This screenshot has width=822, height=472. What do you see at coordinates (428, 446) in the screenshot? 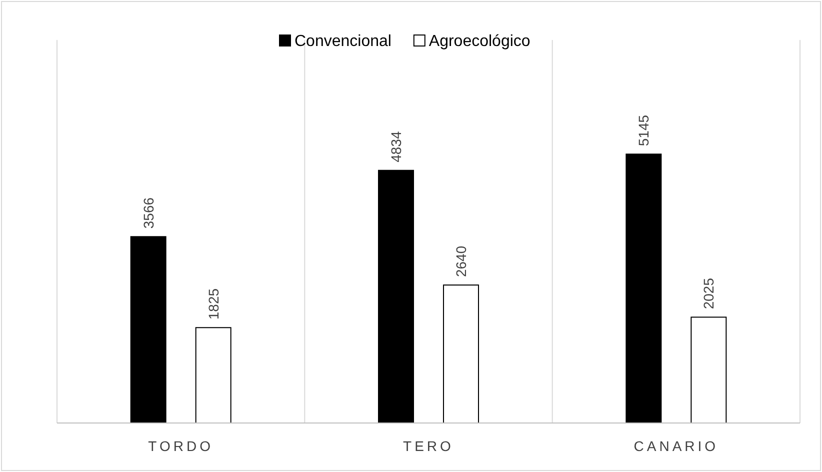
I see `x-tick-label: TERO` at bounding box center [428, 446].